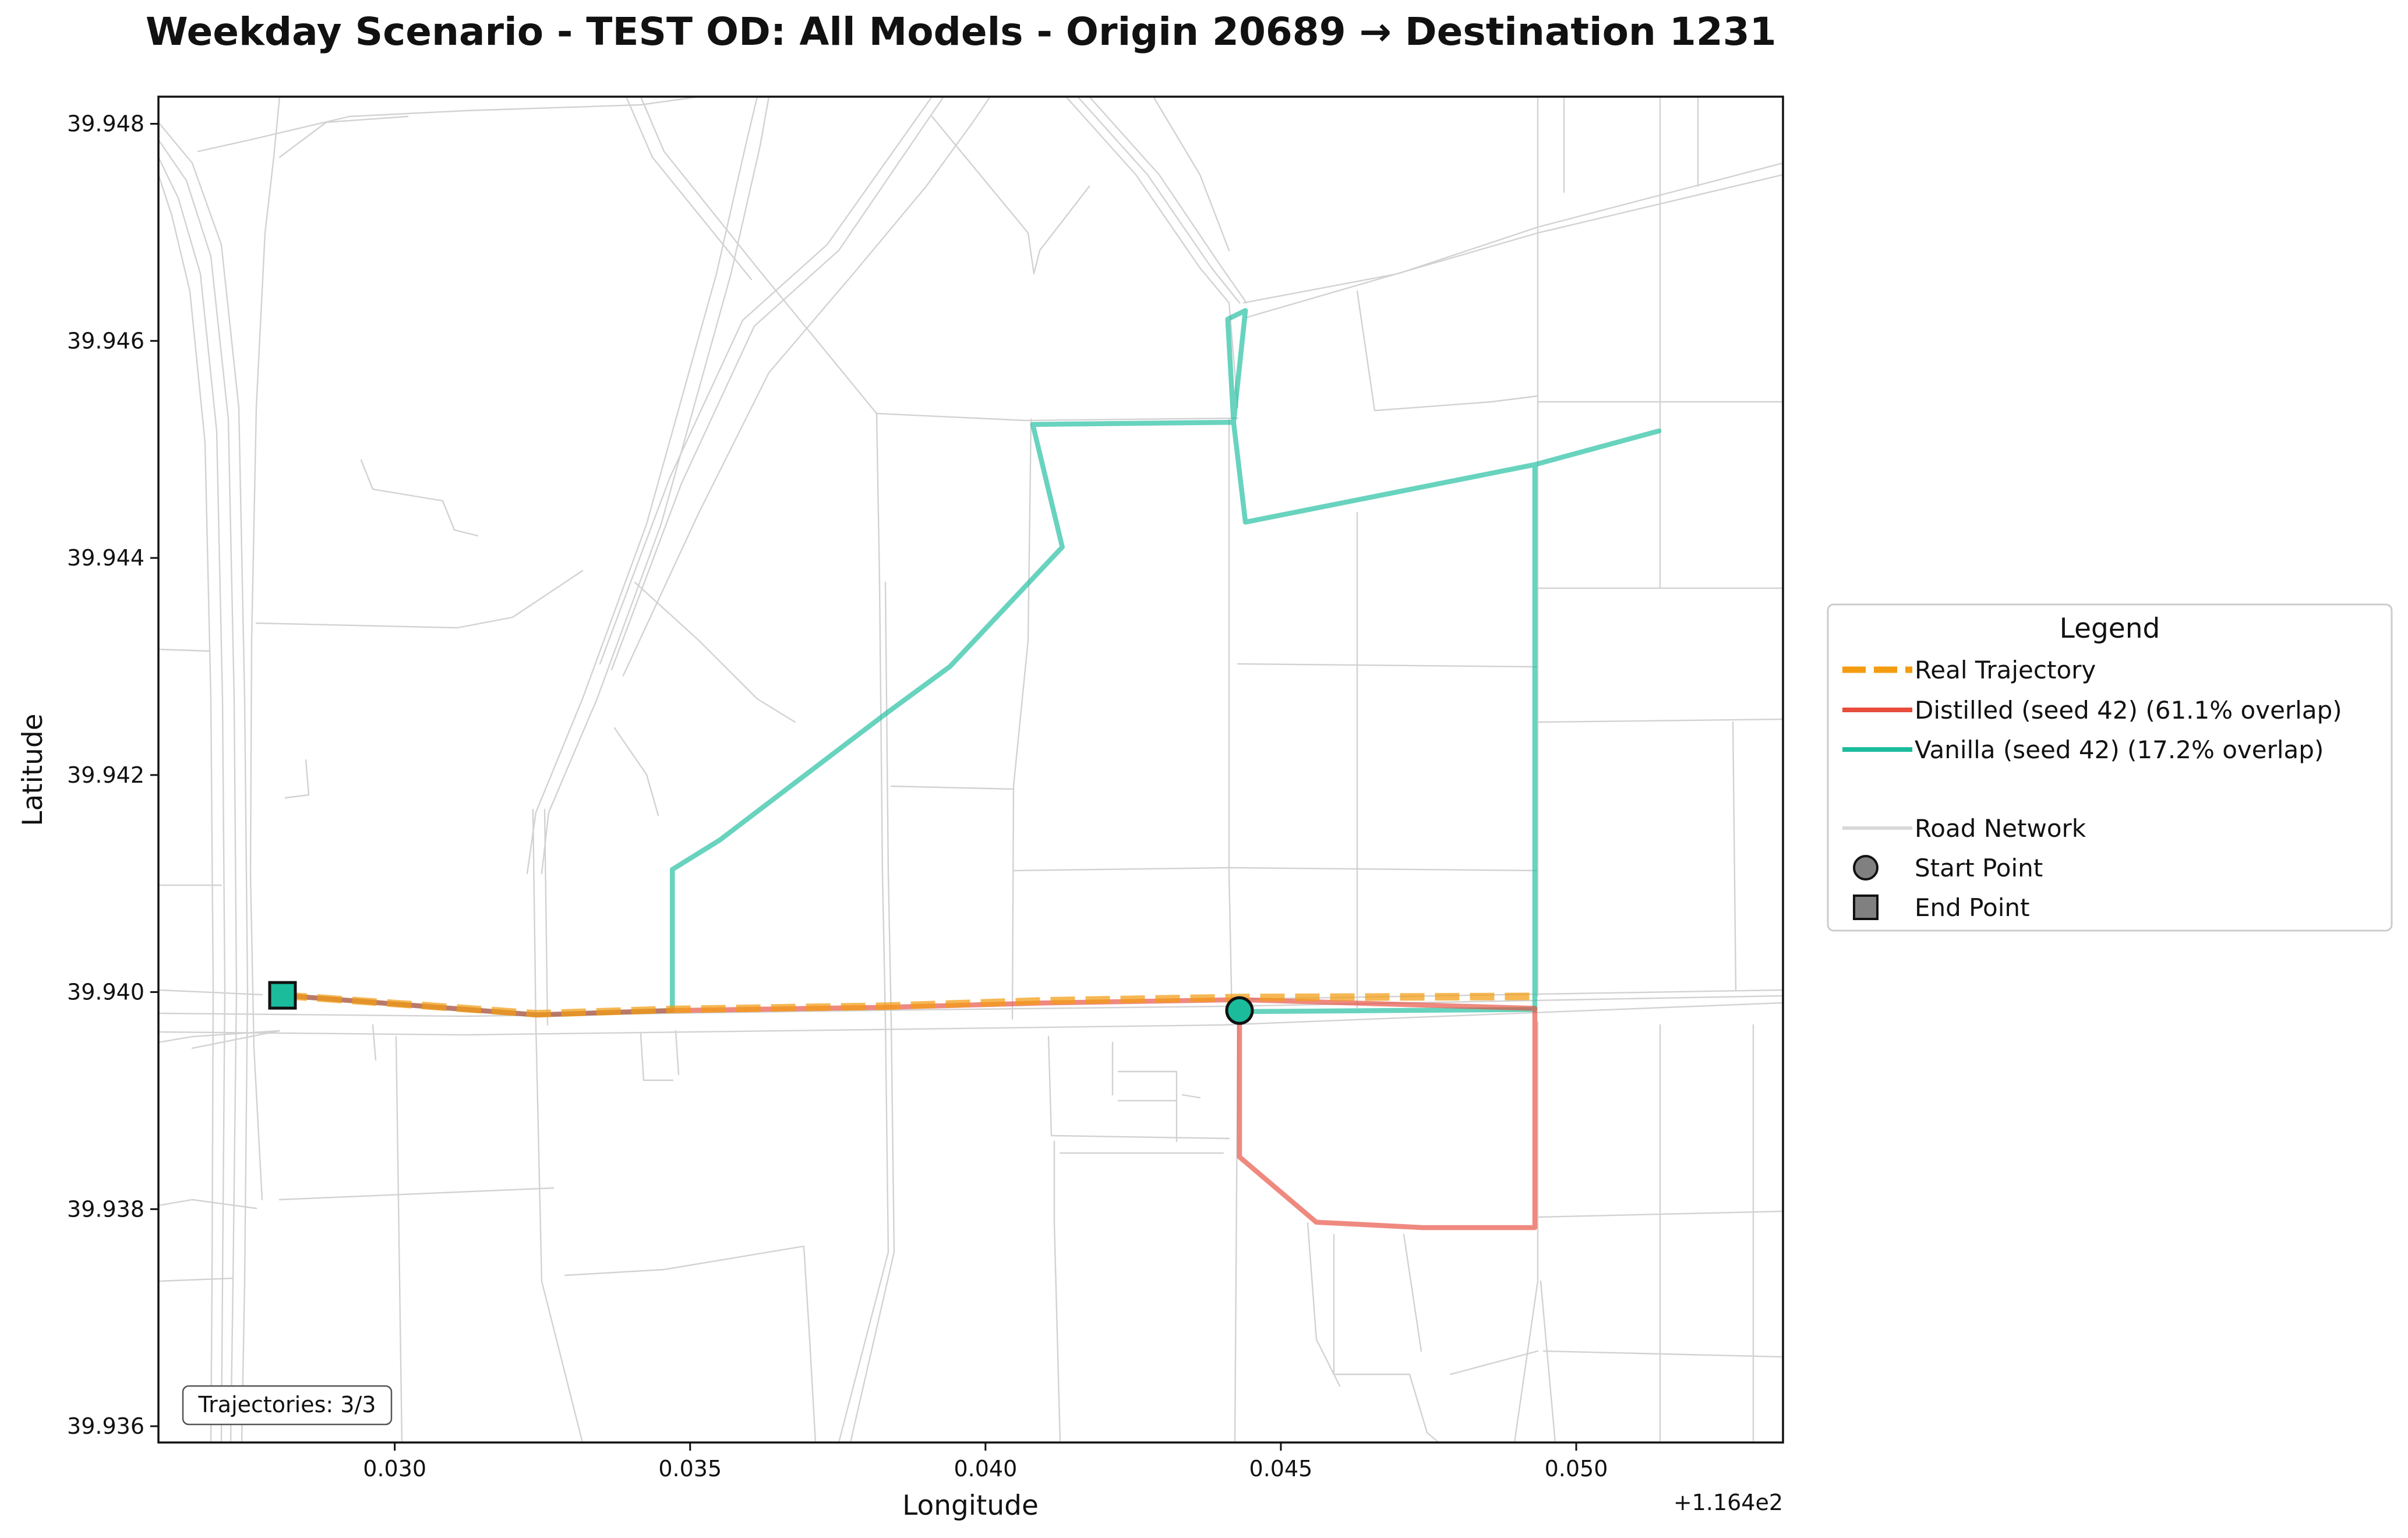  I want to click on legend-entry: End Point, so click(1941, 907).